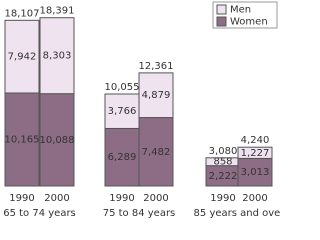 The image size is (320, 240). What do you see at coordinates (122, 87) in the screenshot?
I see `total-label: 10,055` at bounding box center [122, 87].